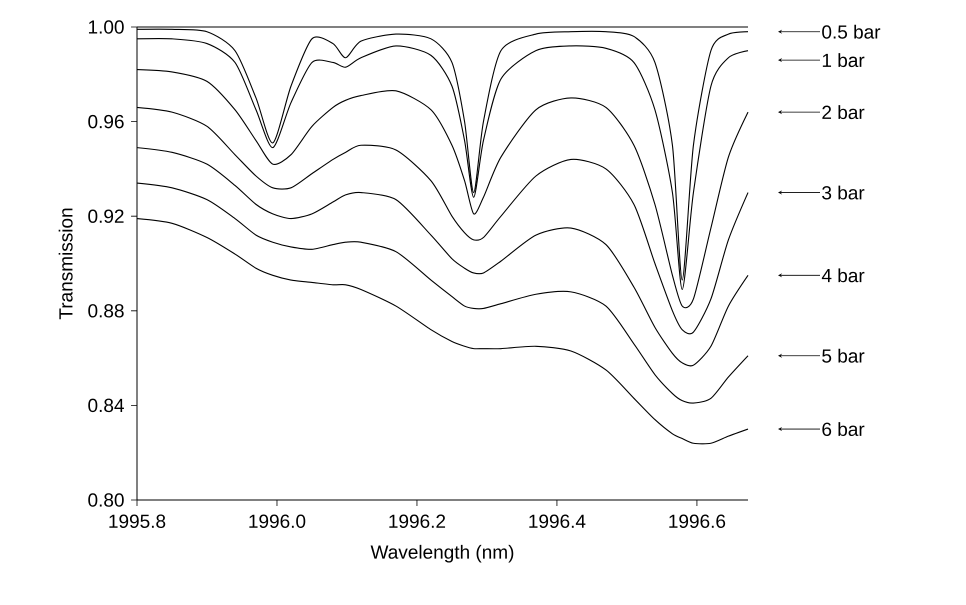 This screenshot has height=605, width=966. Describe the element at coordinates (843, 112) in the screenshot. I see `legend-label: 2 bar` at that location.